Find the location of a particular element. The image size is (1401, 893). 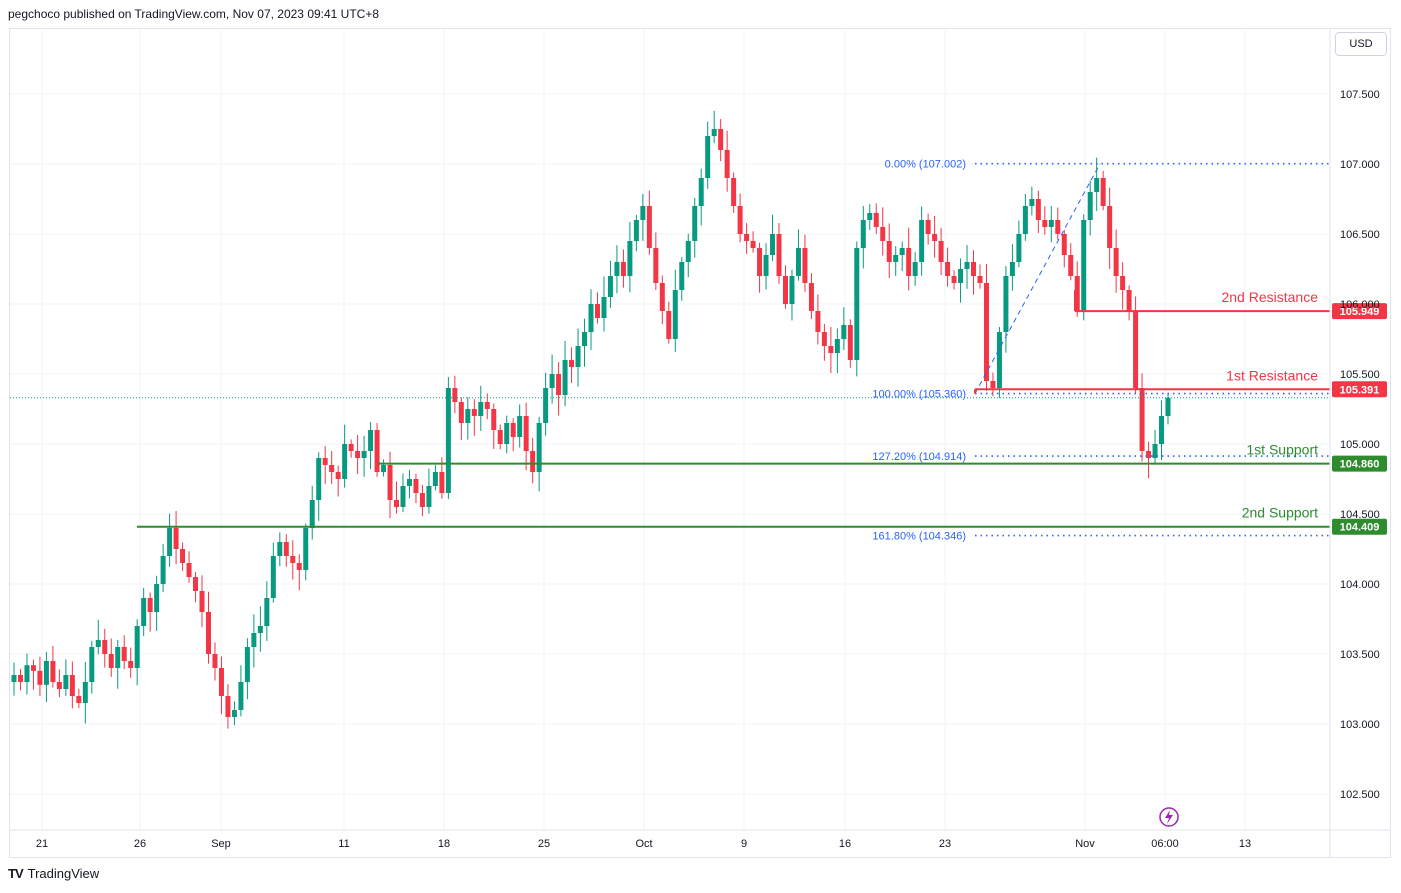

y-tick-label: 104.500 is located at coordinates (1360, 515).